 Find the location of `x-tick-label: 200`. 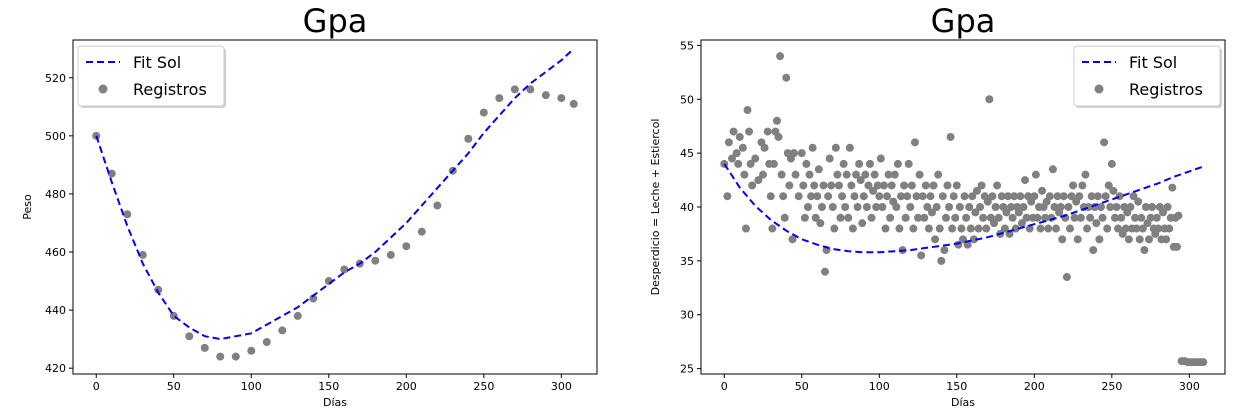

x-tick-label: 200 is located at coordinates (1034, 386).